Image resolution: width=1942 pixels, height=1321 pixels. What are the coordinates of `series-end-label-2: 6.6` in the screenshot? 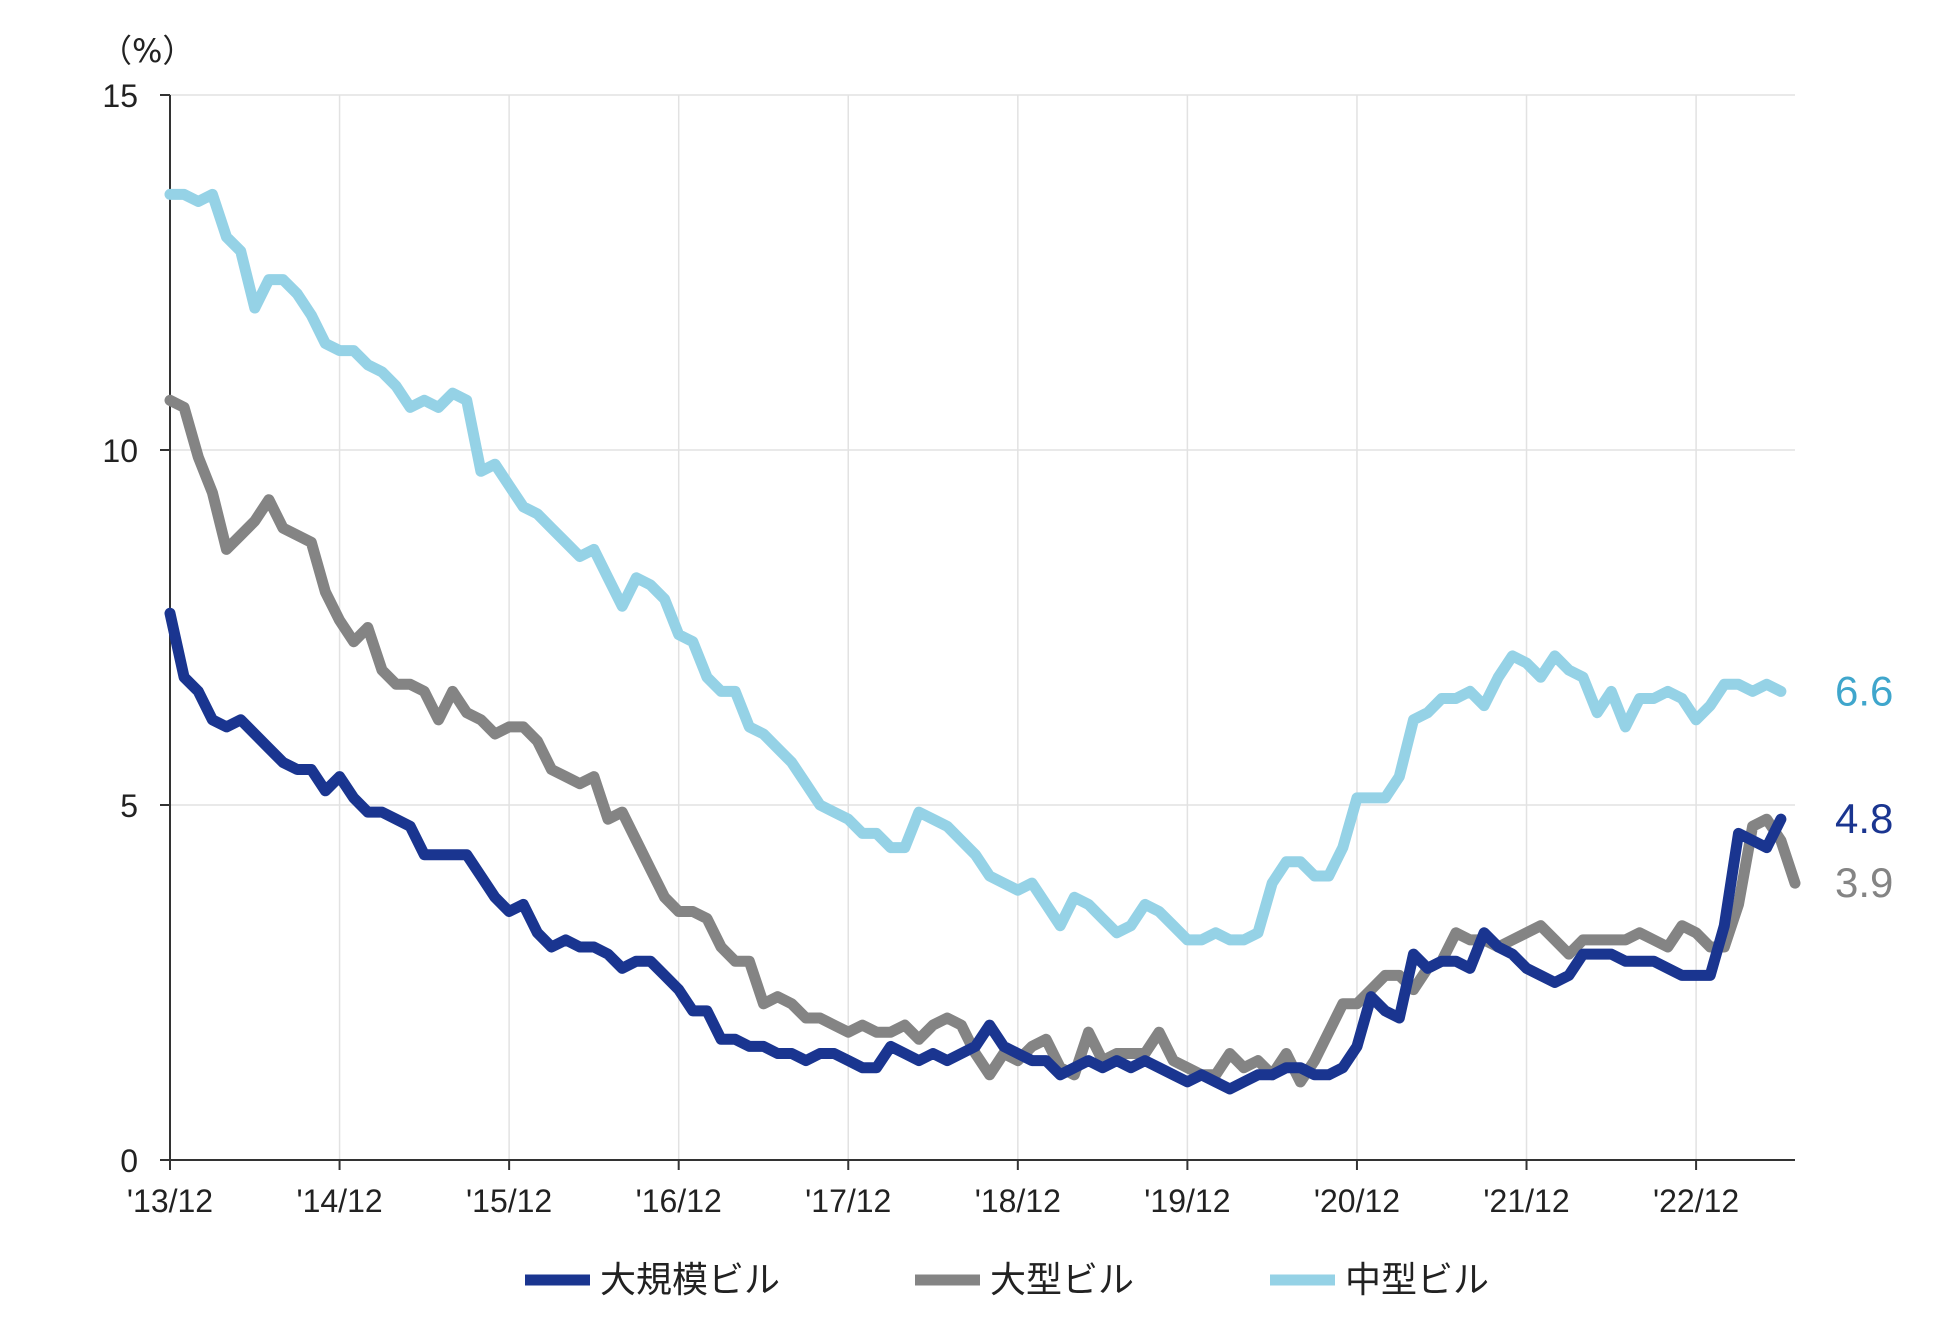 It's located at (1864, 690).